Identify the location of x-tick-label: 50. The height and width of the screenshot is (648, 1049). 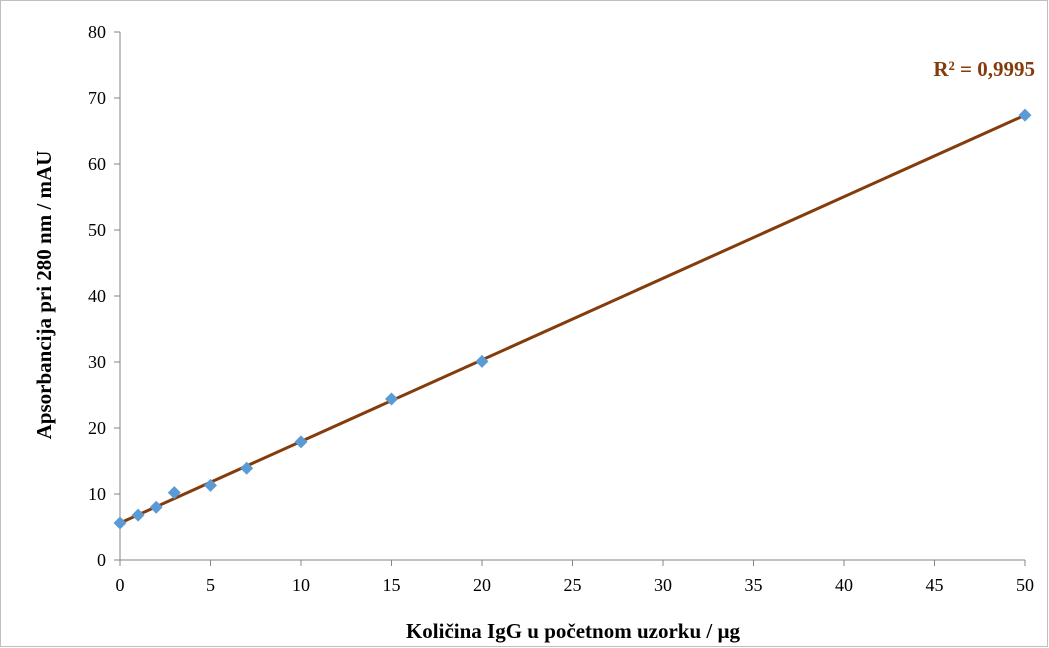
(1025, 585).